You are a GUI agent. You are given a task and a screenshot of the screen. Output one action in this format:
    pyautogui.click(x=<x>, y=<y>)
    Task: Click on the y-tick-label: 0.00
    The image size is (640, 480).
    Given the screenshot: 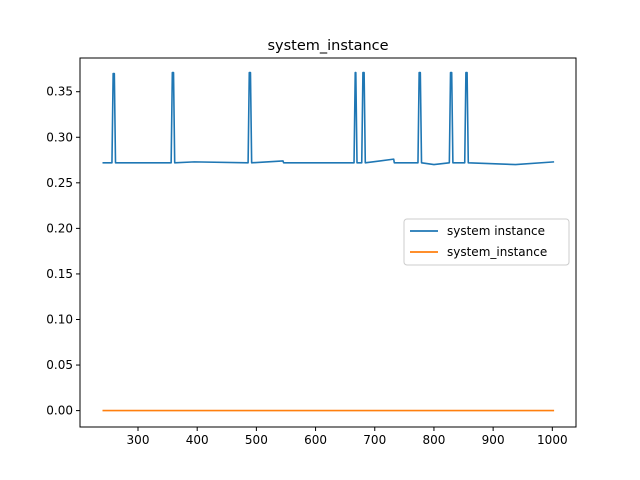 What is the action you would take?
    pyautogui.click(x=59, y=411)
    